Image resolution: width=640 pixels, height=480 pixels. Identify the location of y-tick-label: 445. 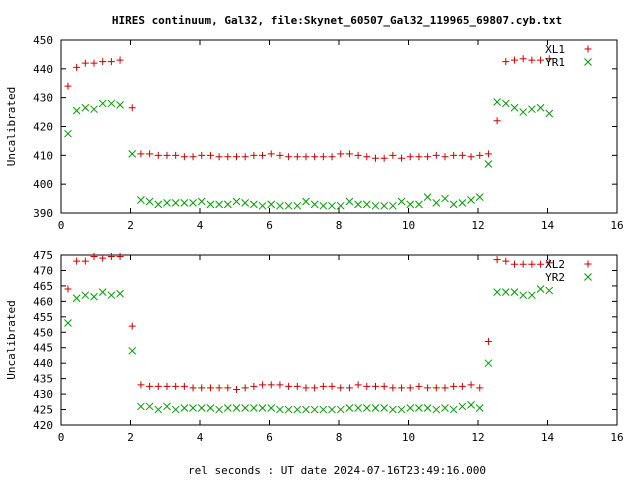
(43, 348).